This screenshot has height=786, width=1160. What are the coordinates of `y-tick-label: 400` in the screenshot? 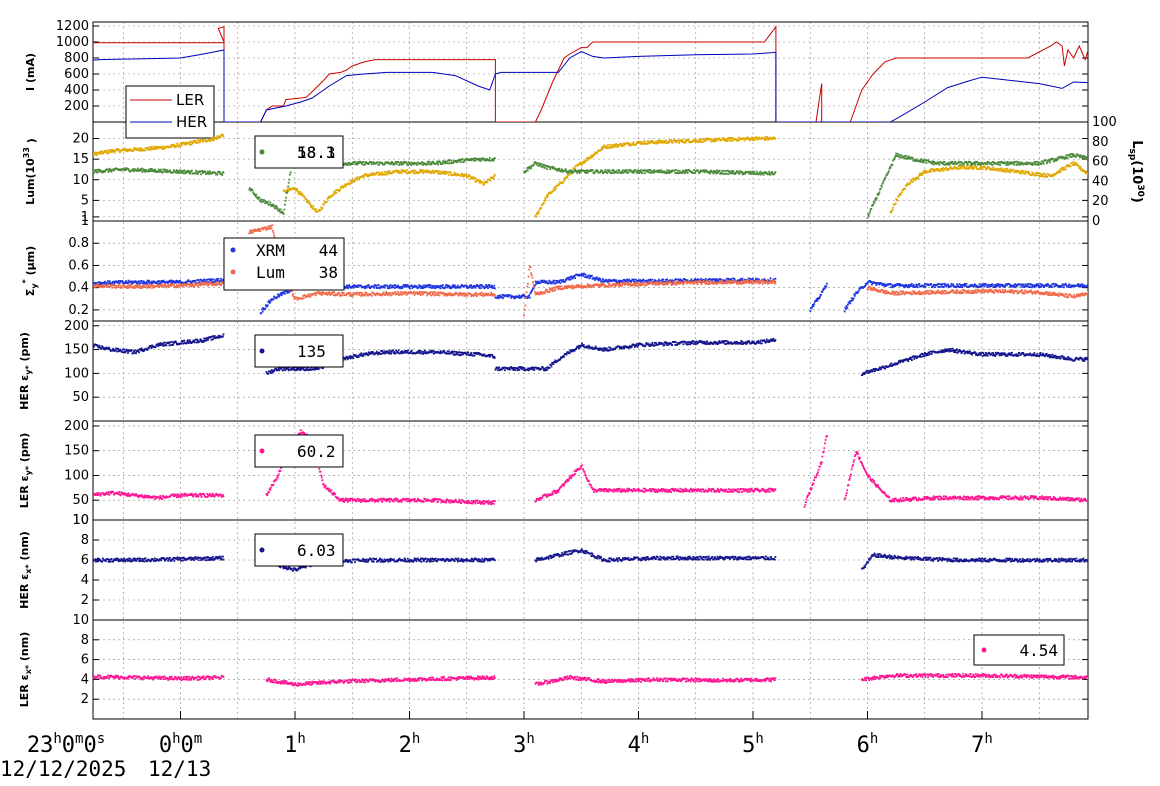 It's located at (76, 90).